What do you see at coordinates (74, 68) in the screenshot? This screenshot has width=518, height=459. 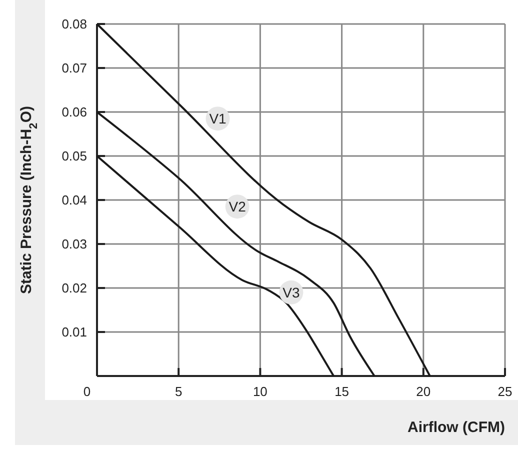 I see `y-tick-label: 0.07` at bounding box center [74, 68].